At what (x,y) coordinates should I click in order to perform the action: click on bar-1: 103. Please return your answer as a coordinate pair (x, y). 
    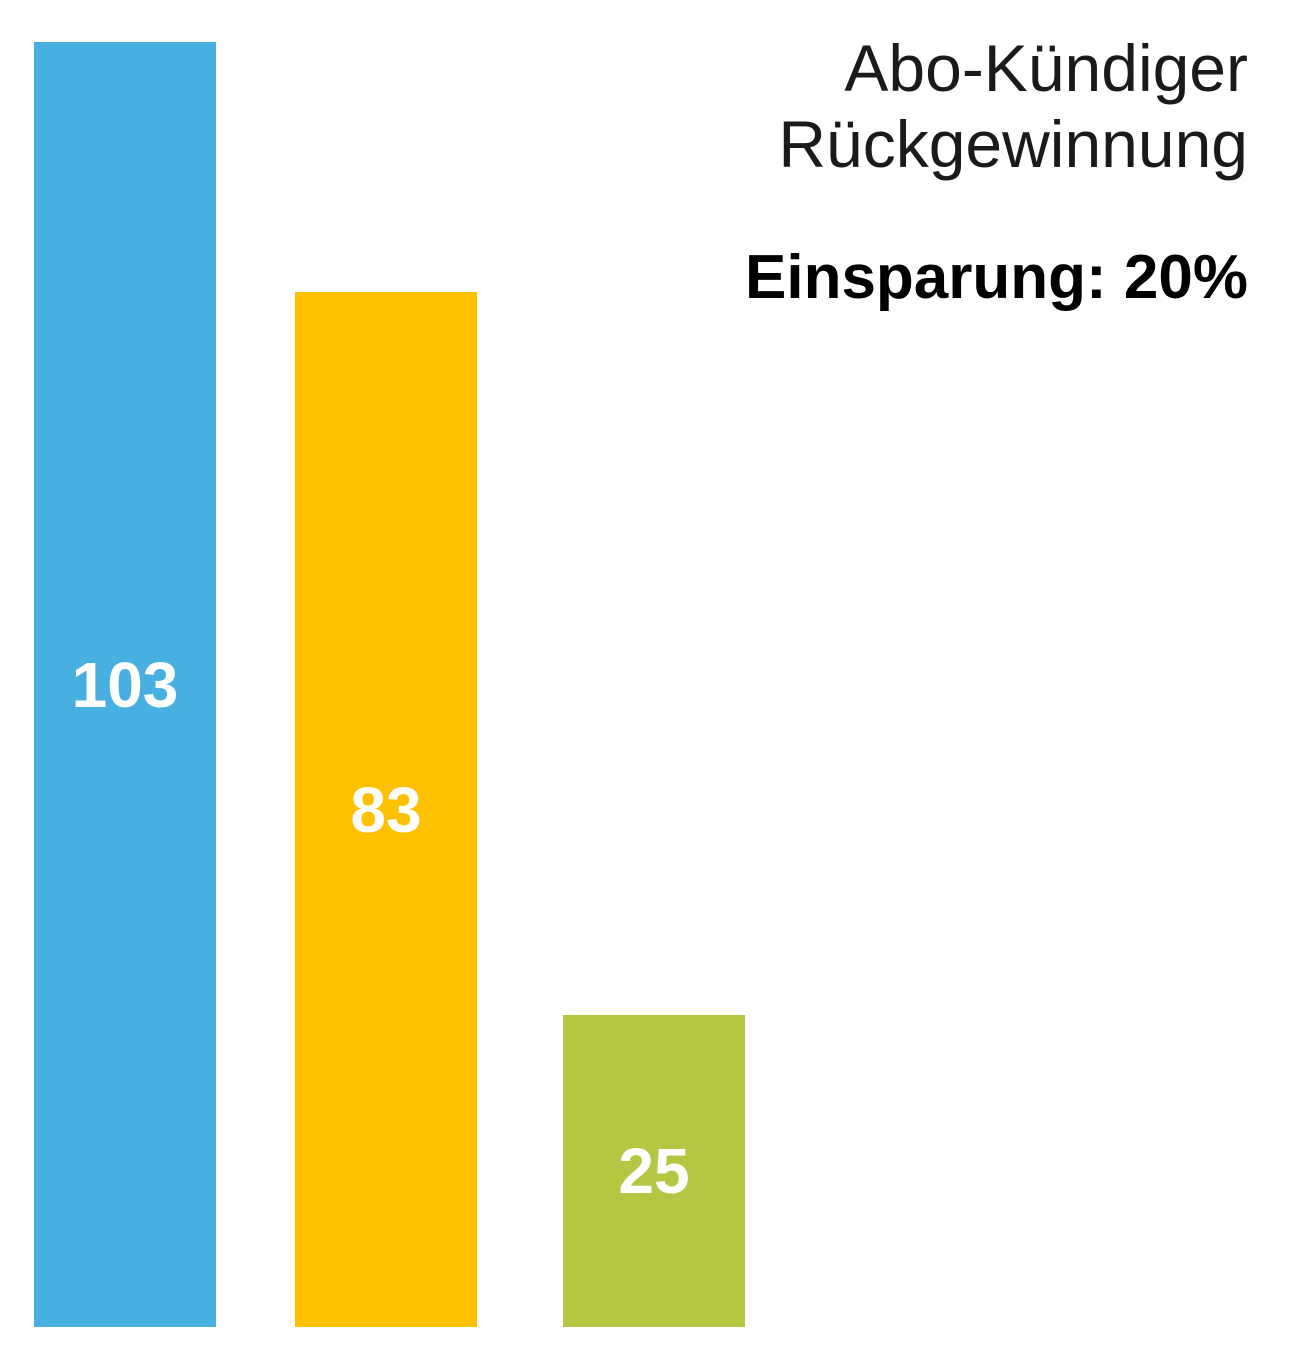
    Looking at the image, I should click on (125, 684).